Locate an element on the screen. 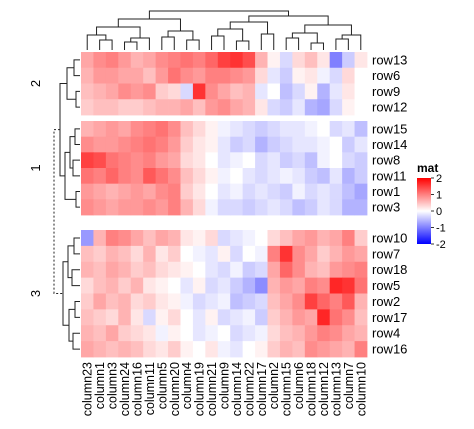  column-label: column15 is located at coordinates (287, 389).